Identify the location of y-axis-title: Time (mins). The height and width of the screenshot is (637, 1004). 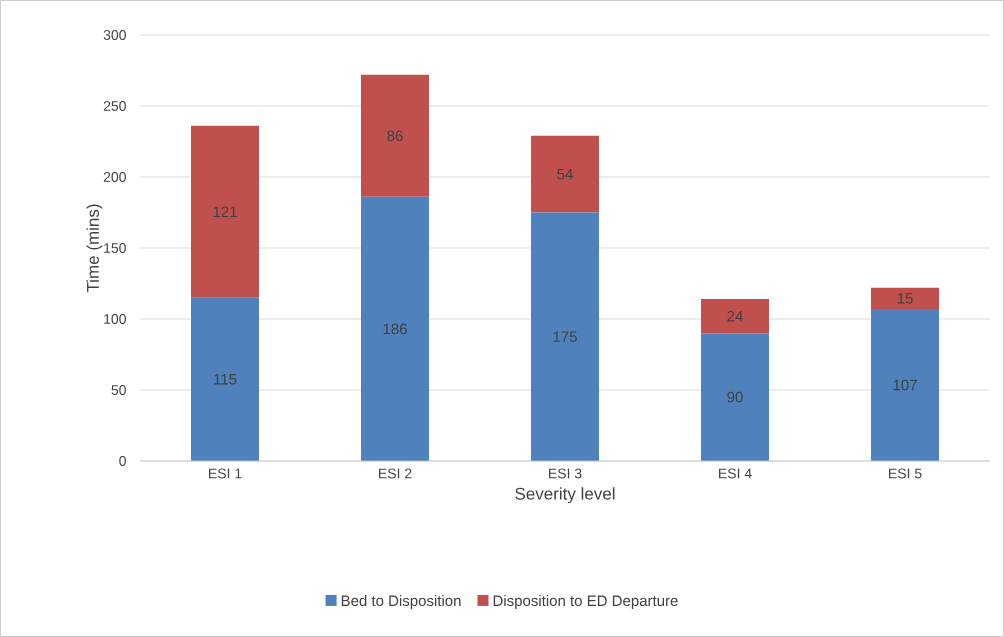
(94, 248).